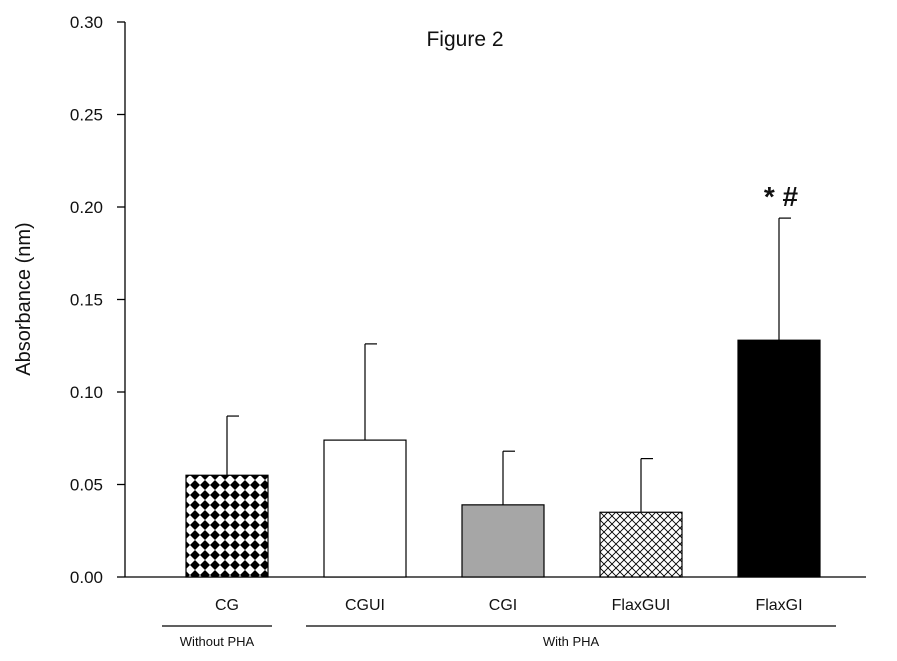 This screenshot has width=897, height=661. I want to click on bar-cg, so click(227, 526).